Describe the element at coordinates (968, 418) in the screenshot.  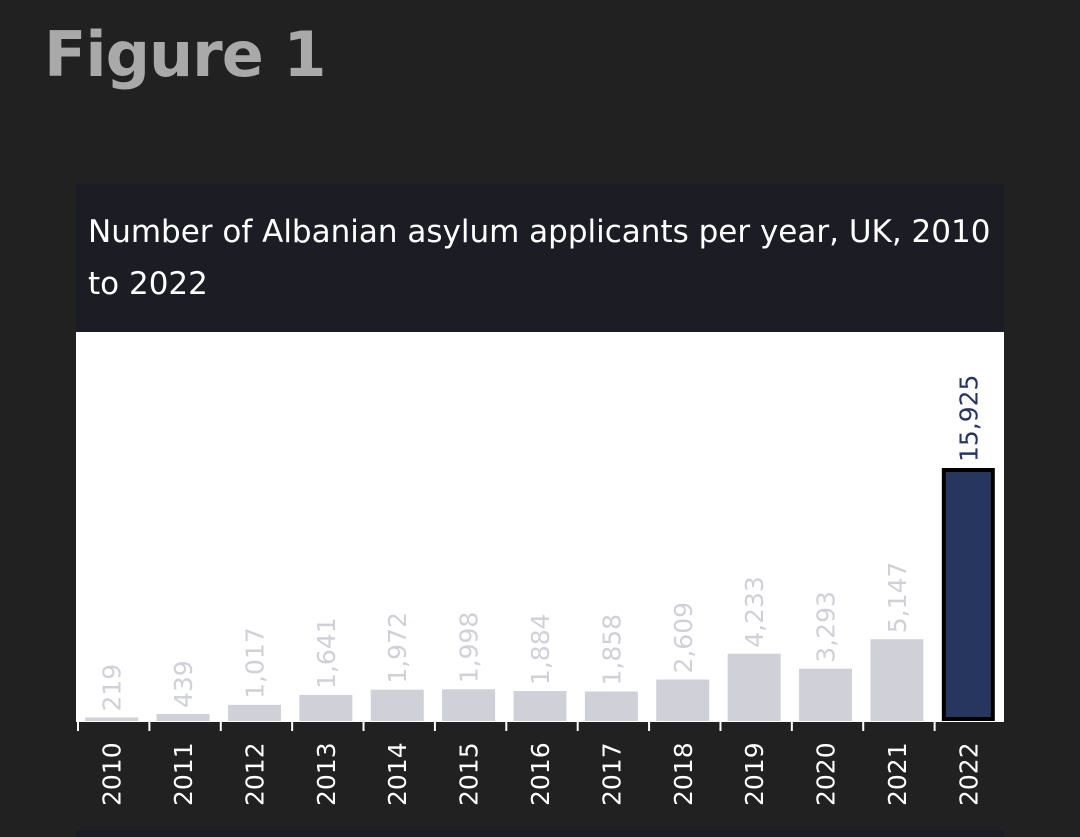
I see `value-label-2022: 15,925` at that location.